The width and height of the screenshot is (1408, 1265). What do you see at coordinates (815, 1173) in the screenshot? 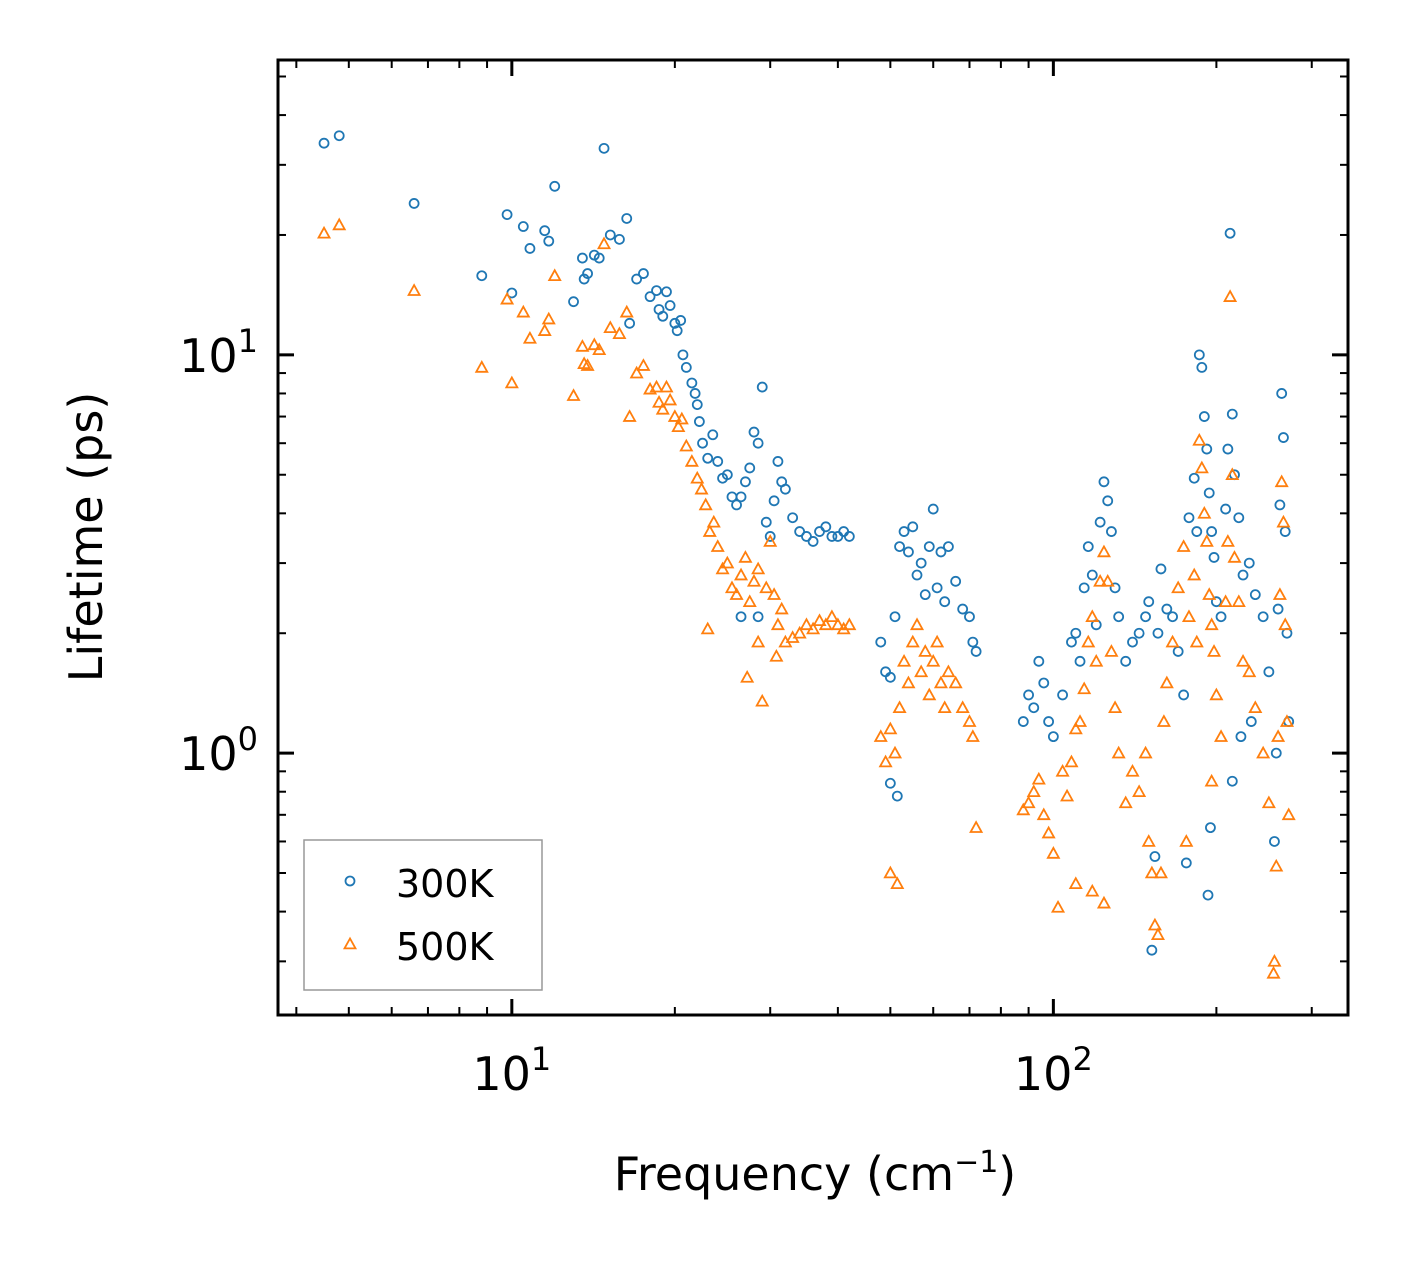
I see `x-axis-title: Frequency (cm−1)` at bounding box center [815, 1173].